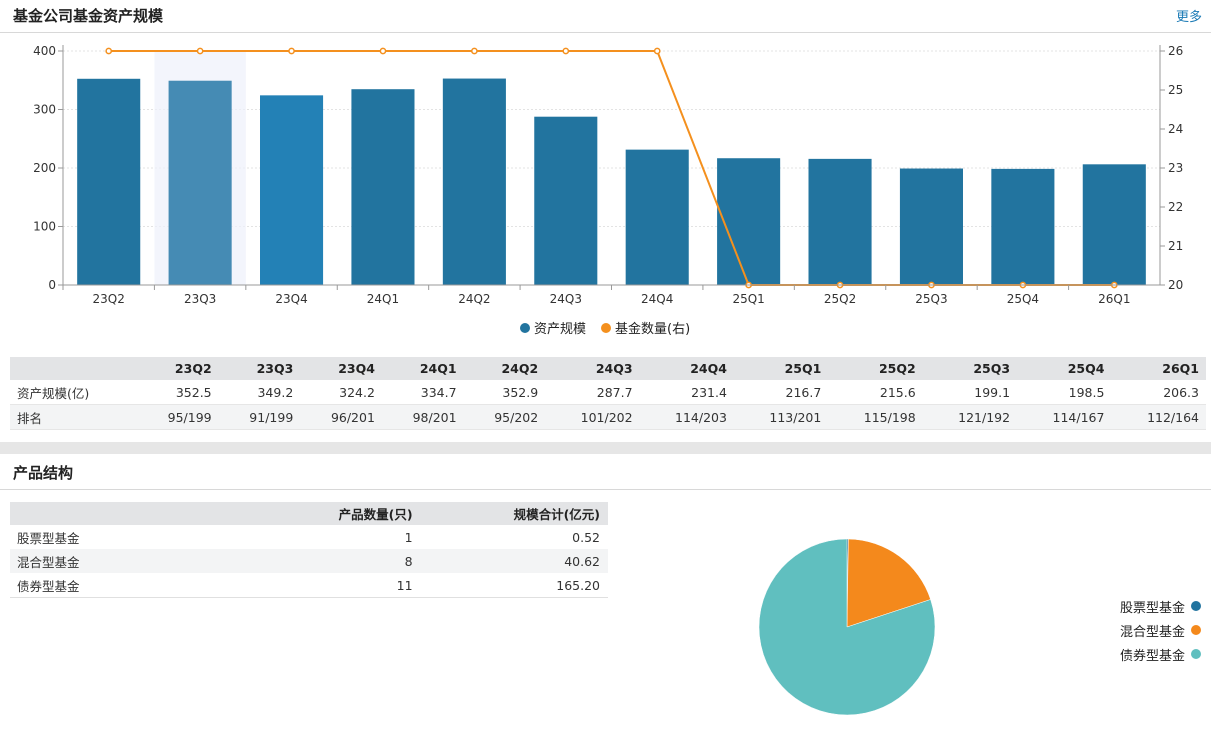 The width and height of the screenshot is (1211, 730). I want to click on table-cell: 112/164, so click(1158, 417).